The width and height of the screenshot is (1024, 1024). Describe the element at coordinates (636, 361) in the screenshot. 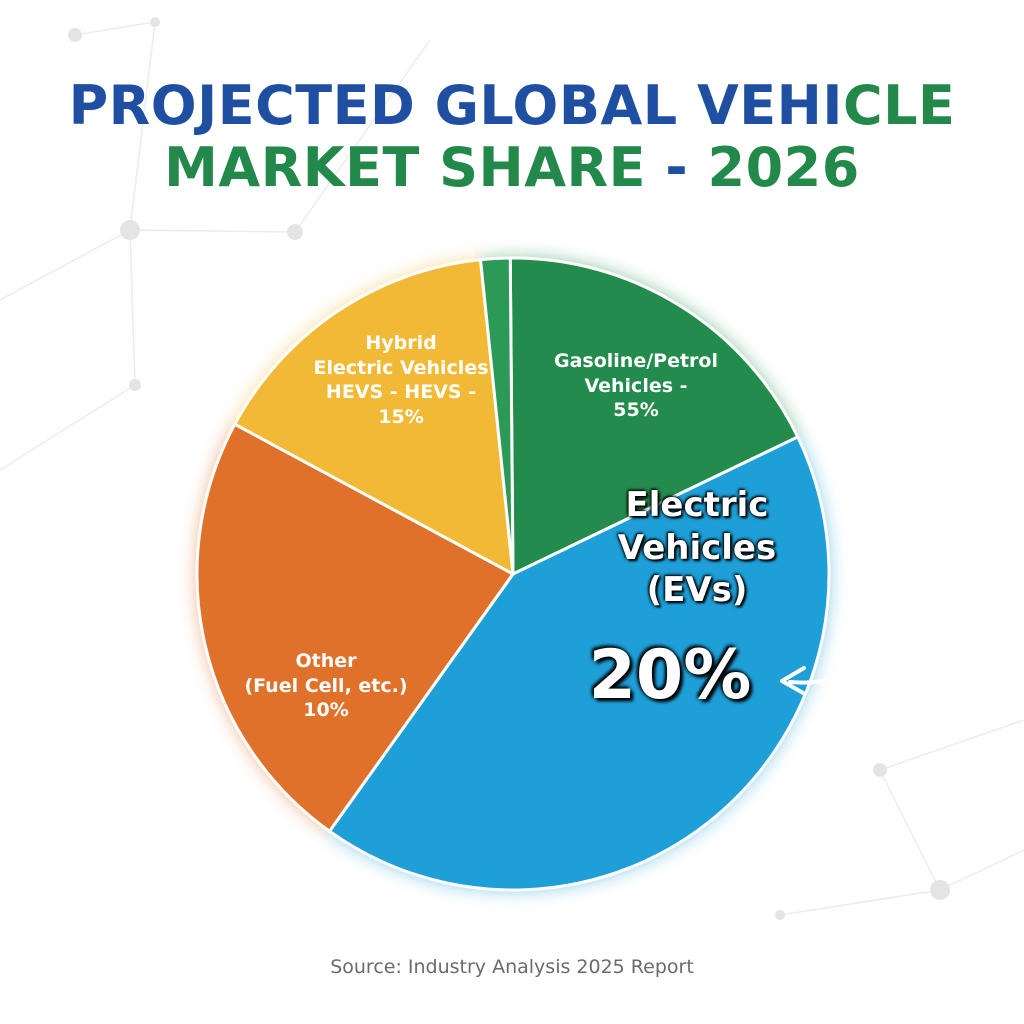

I see `slice-label-line: Gasoline/Petrol` at that location.